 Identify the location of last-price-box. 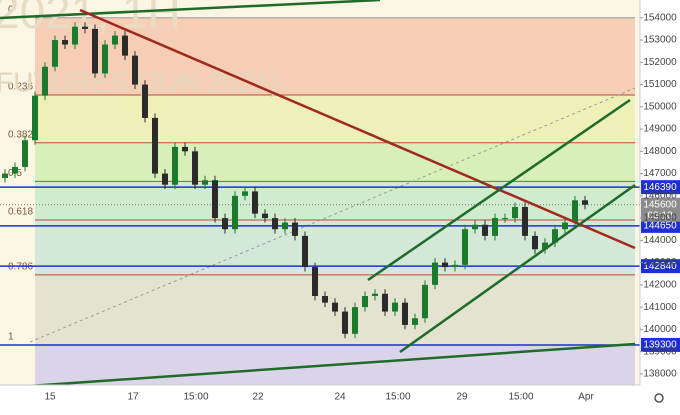
(660, 209).